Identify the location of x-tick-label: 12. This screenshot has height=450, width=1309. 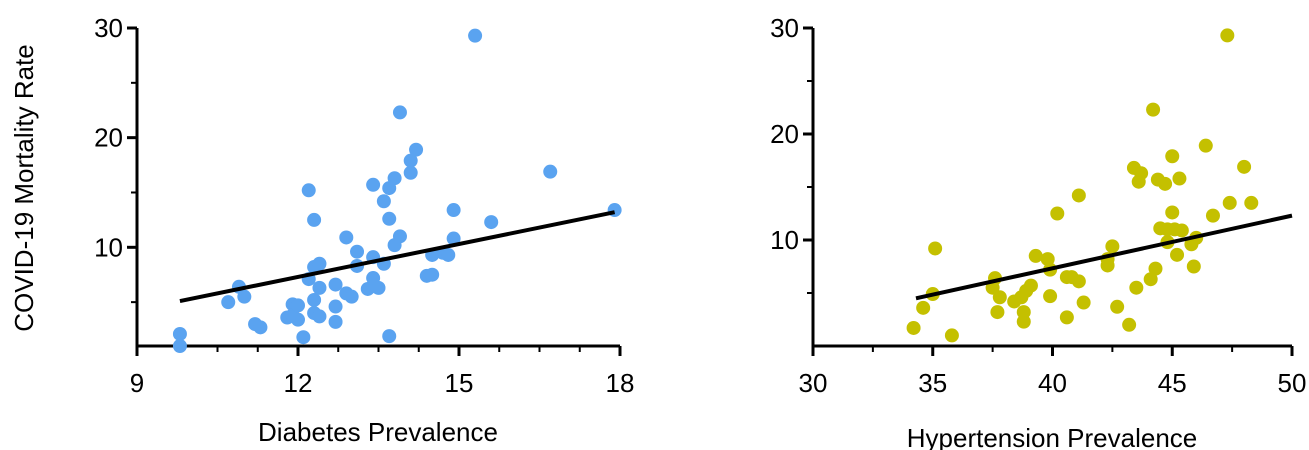
(298, 383).